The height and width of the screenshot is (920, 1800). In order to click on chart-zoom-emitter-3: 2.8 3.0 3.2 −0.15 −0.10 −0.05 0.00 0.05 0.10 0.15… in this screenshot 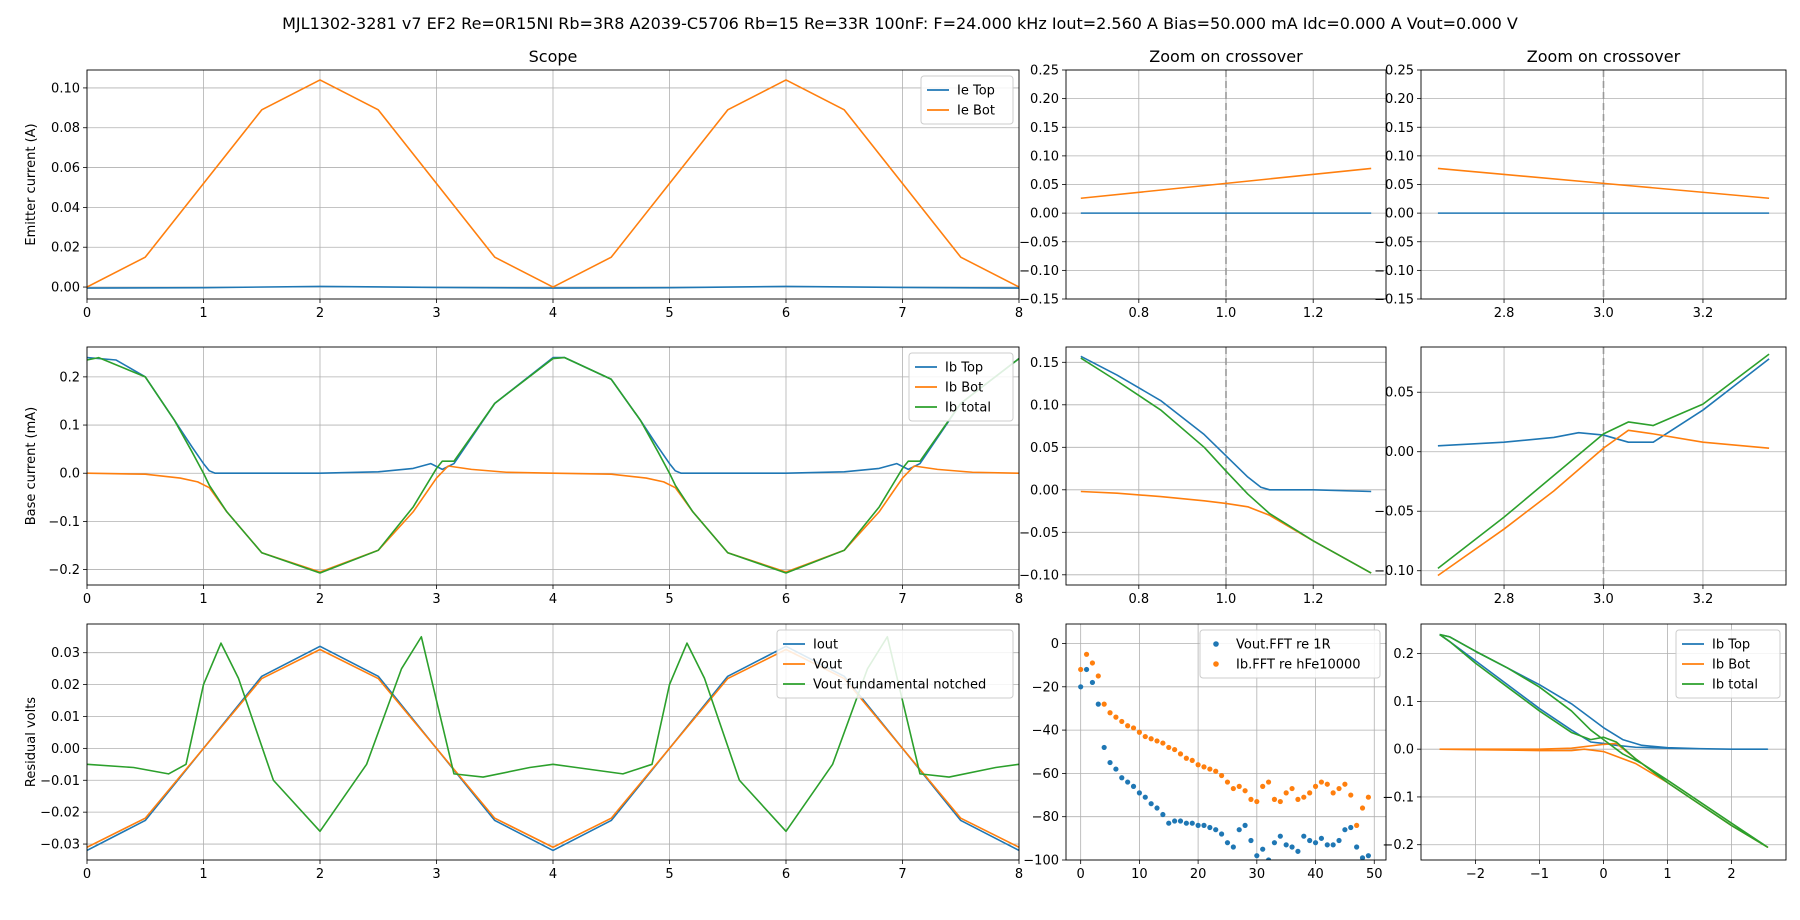, I will do `click(1580, 184)`.